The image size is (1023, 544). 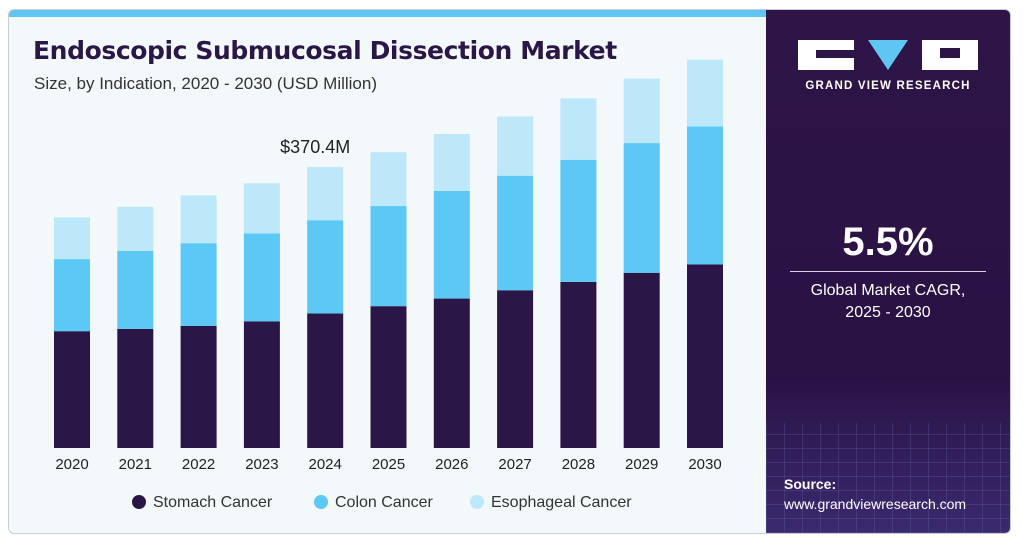 What do you see at coordinates (888, 242) in the screenshot?
I see `cagr-value: 5.5%` at bounding box center [888, 242].